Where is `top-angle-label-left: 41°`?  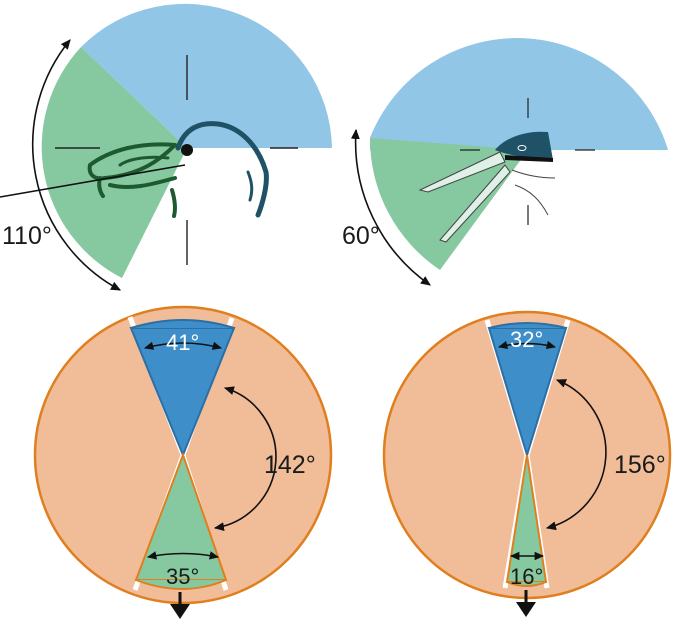
top-angle-label-left: 41° is located at coordinates (182, 342).